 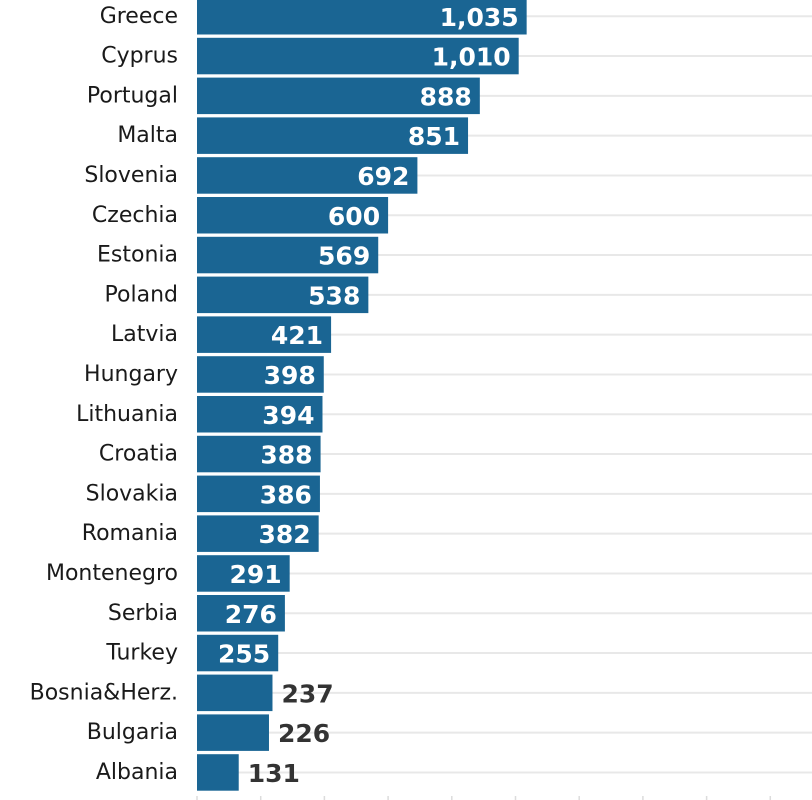 I want to click on value-label-12: 386, so click(x=286, y=494).